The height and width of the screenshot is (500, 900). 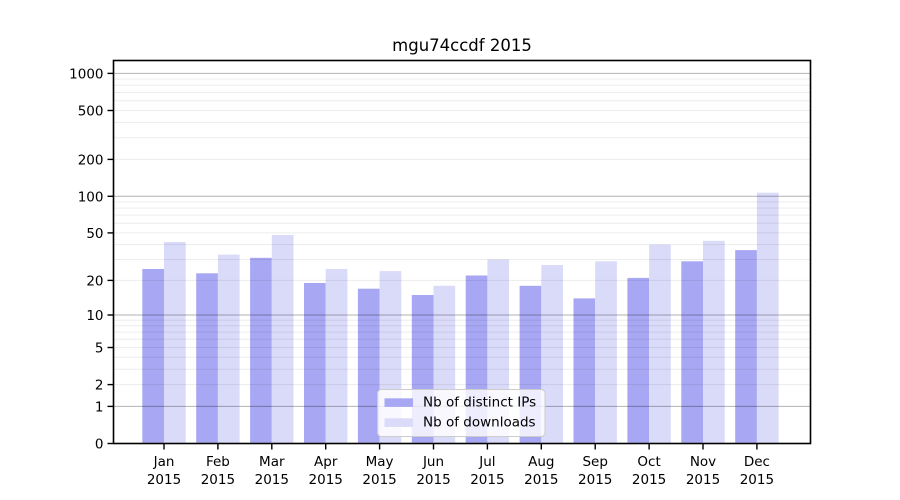 I want to click on bar-downloads-feb, so click(x=228, y=348).